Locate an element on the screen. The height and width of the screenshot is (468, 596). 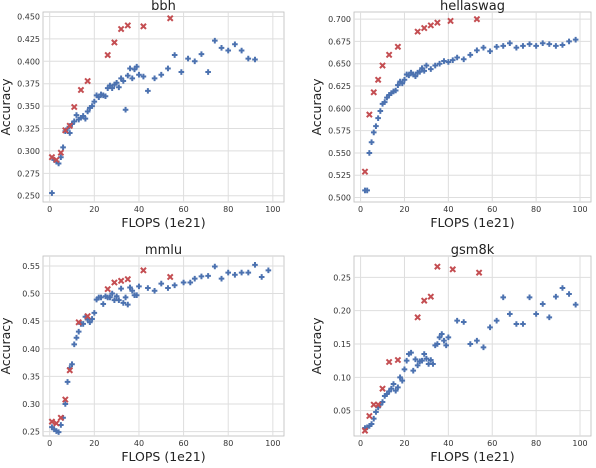
y-tick-label: 0.675 is located at coordinates (339, 41).